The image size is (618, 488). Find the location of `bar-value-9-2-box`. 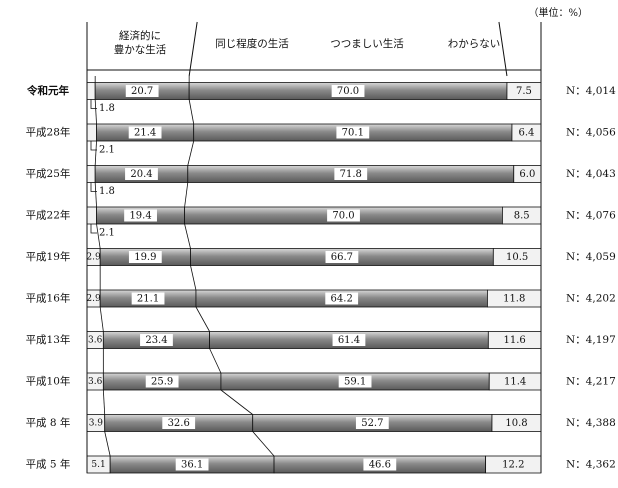

bar-value-9-2-box is located at coordinates (380, 464).